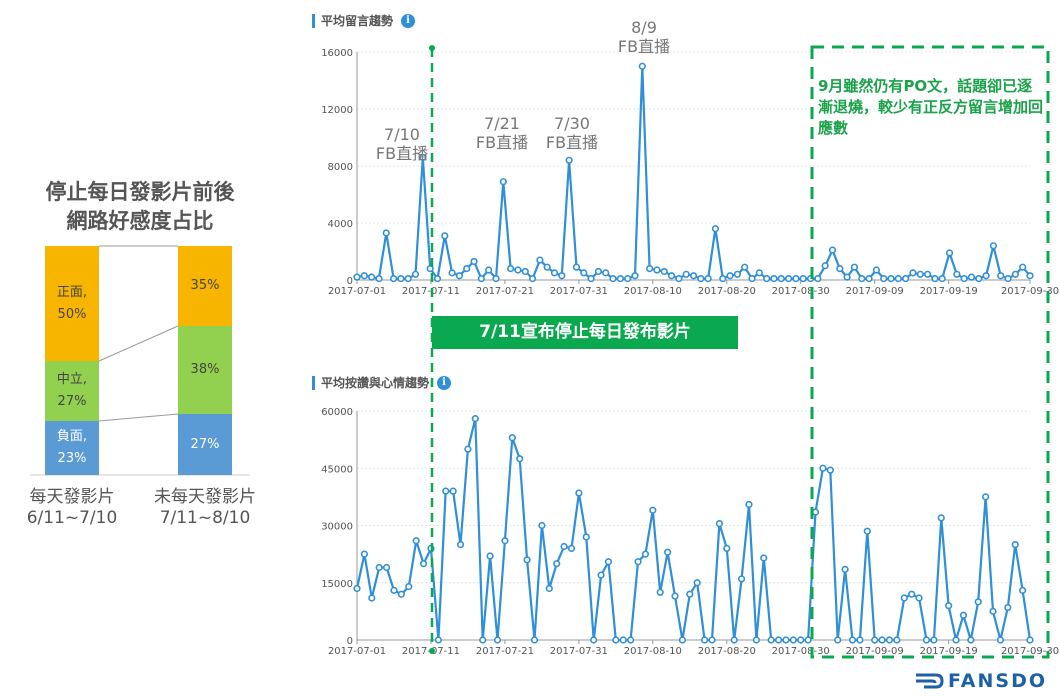  Describe the element at coordinates (72, 497) in the screenshot. I see `bar1-caption-line1: 每天發影片` at that location.